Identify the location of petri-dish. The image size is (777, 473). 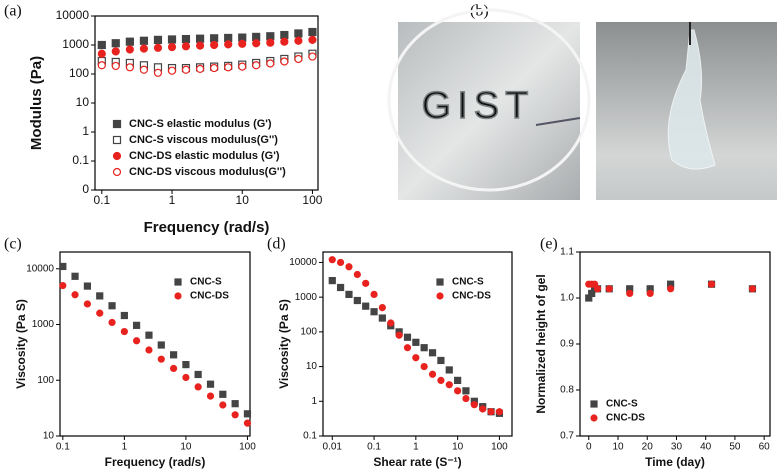
(489, 100).